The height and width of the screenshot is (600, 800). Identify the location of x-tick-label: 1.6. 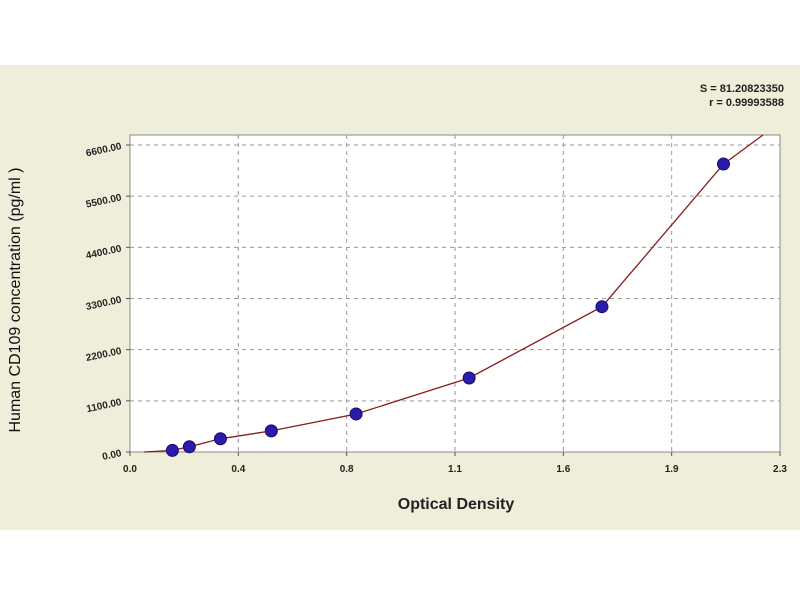
(563, 469).